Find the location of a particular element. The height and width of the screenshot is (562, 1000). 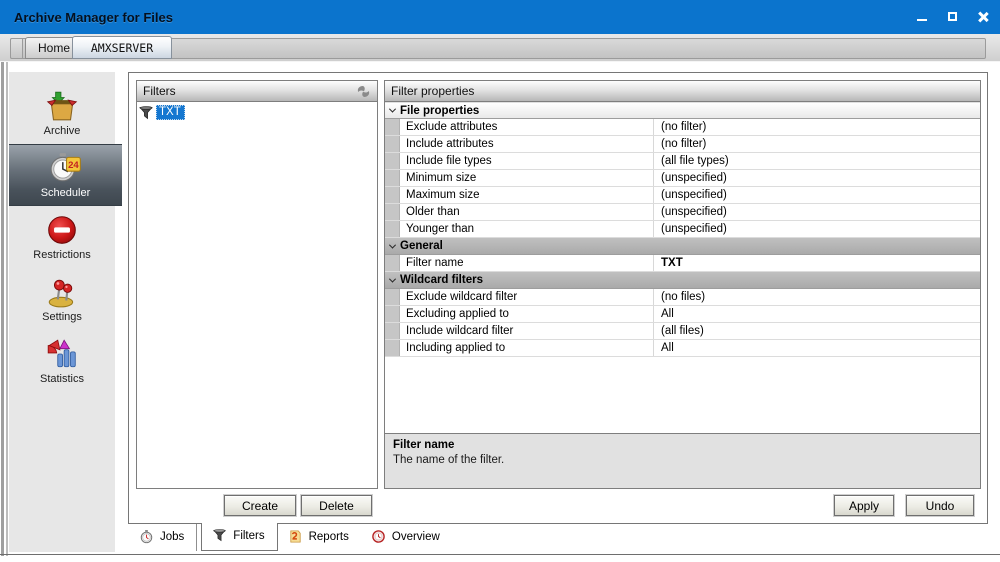

sidebar: Archive 24 Scheduler Restrictions is located at coordinates (65, 312).